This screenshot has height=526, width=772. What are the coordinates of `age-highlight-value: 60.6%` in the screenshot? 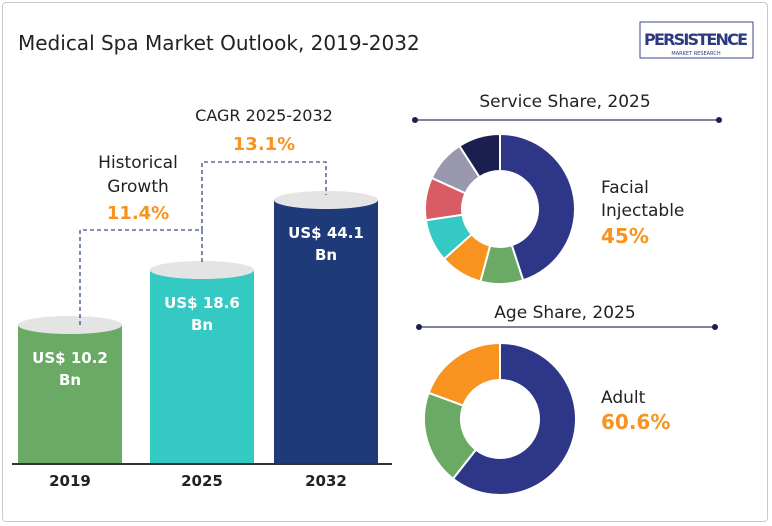 It's located at (635, 422).